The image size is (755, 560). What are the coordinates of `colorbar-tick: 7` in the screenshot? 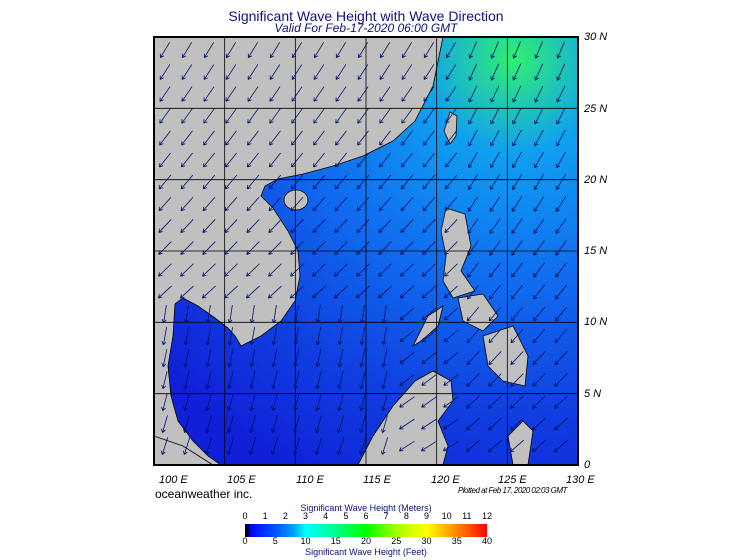 It's located at (386, 516).